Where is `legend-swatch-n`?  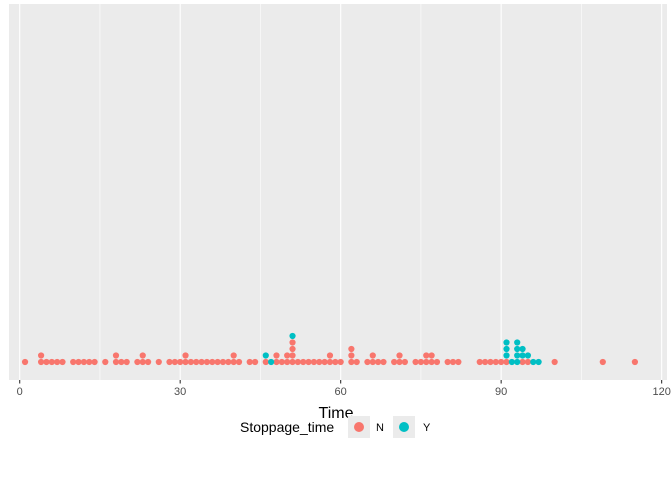
legend-swatch-n is located at coordinates (359, 427).